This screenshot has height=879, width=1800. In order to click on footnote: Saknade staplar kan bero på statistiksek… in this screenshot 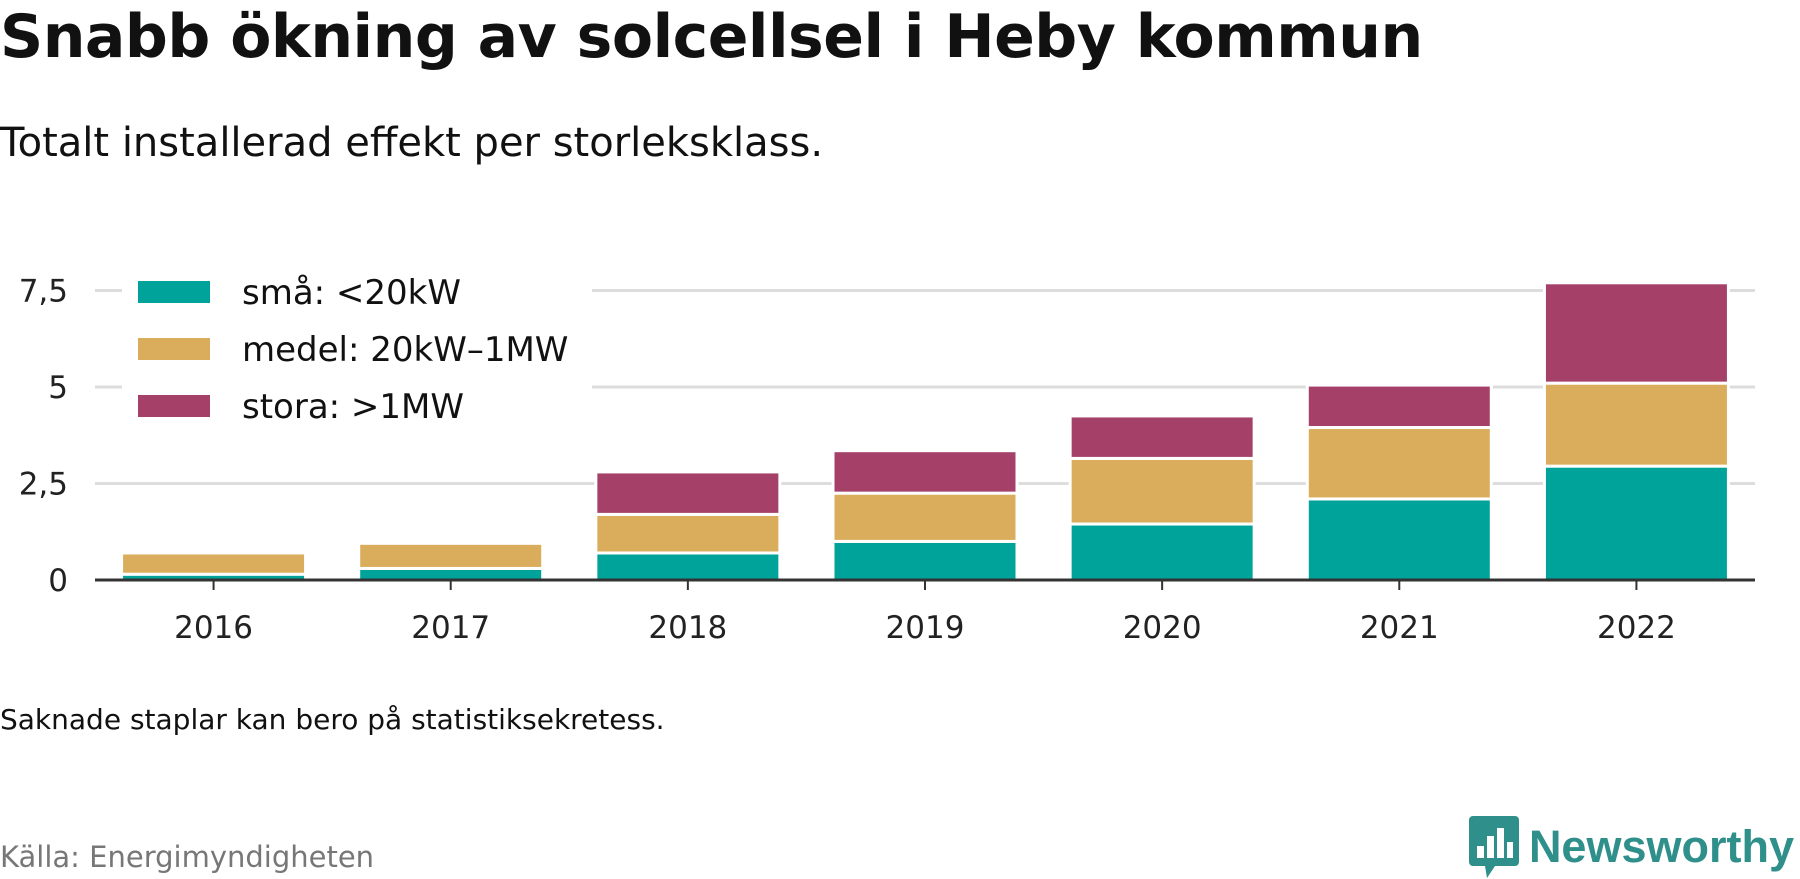, I will do `click(332, 719)`.